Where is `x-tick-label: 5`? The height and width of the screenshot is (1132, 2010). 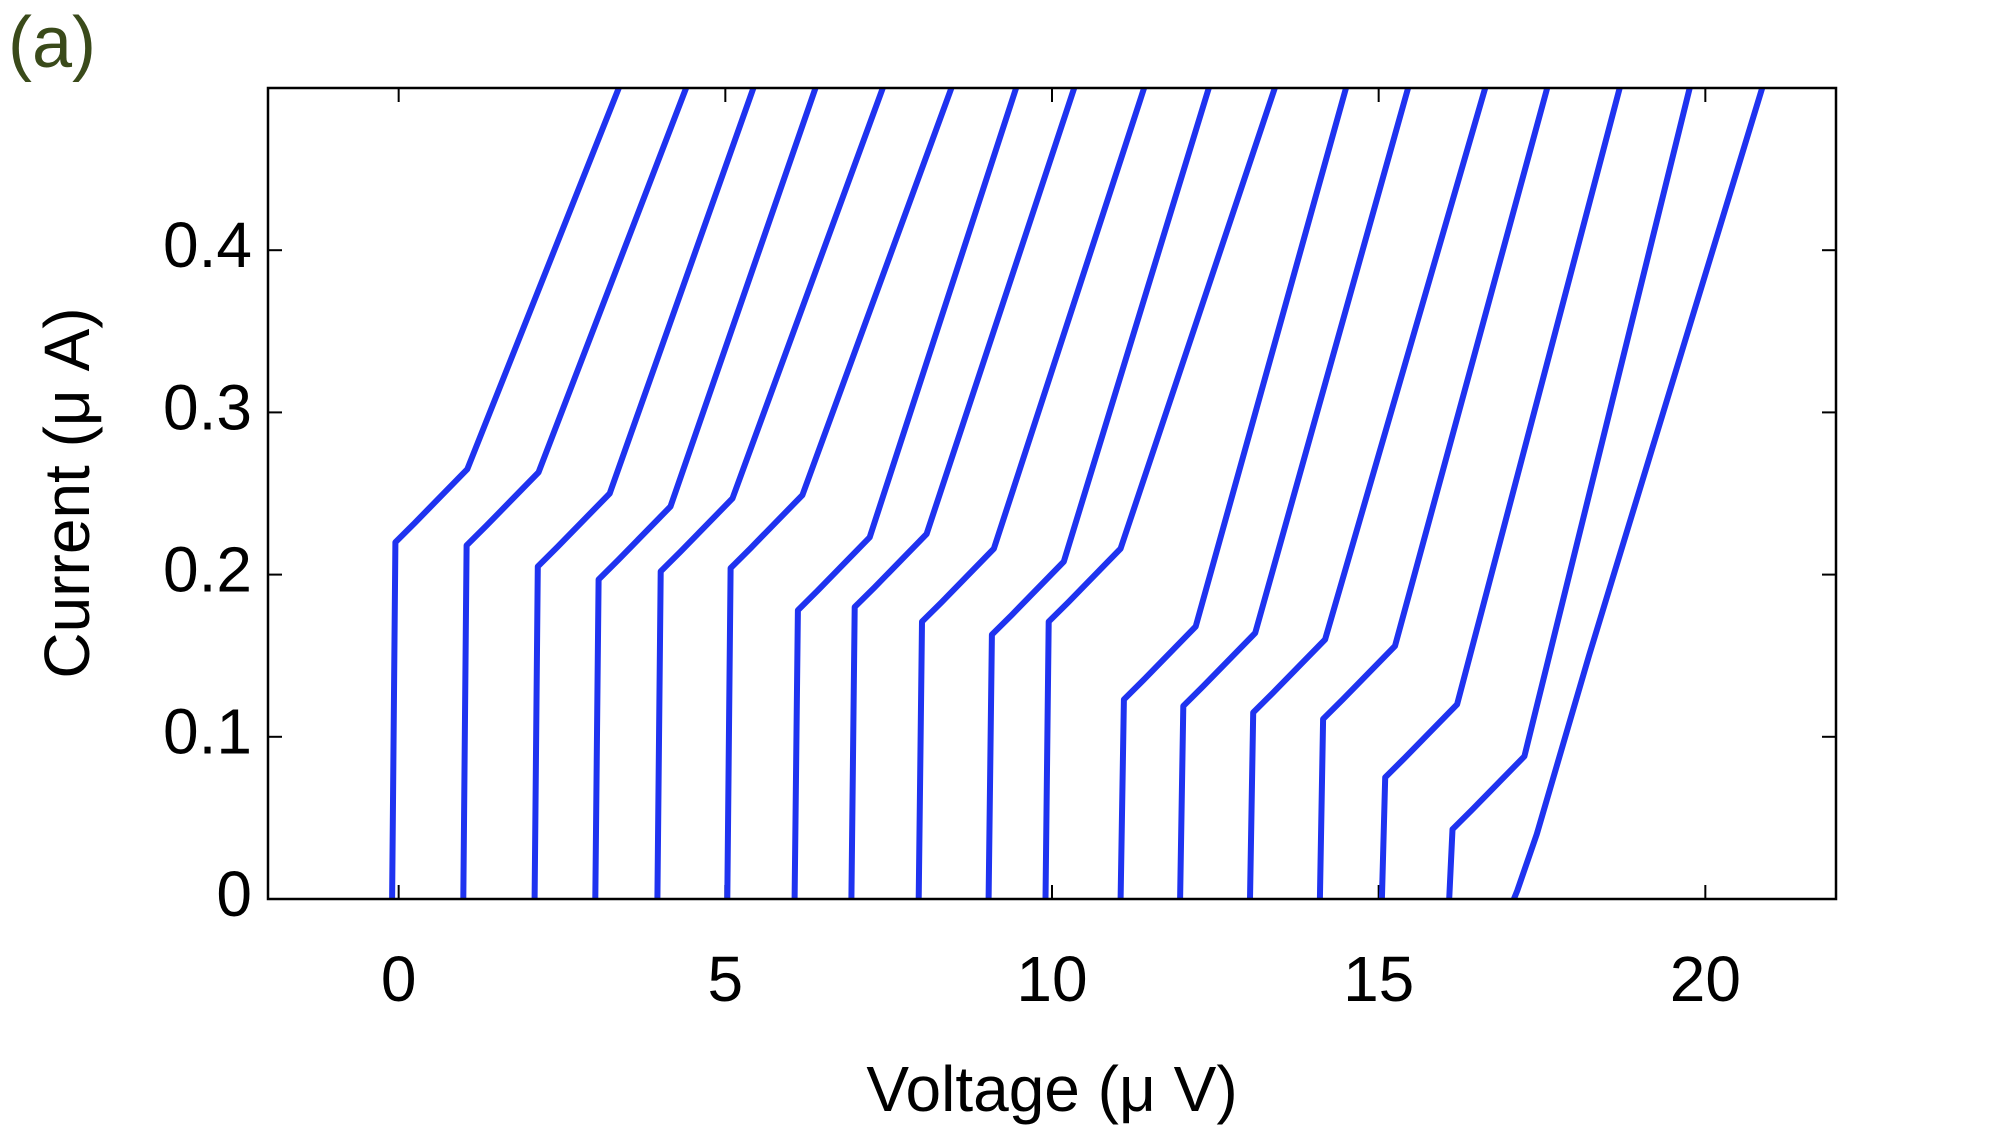 x-tick-label: 5 is located at coordinates (726, 979).